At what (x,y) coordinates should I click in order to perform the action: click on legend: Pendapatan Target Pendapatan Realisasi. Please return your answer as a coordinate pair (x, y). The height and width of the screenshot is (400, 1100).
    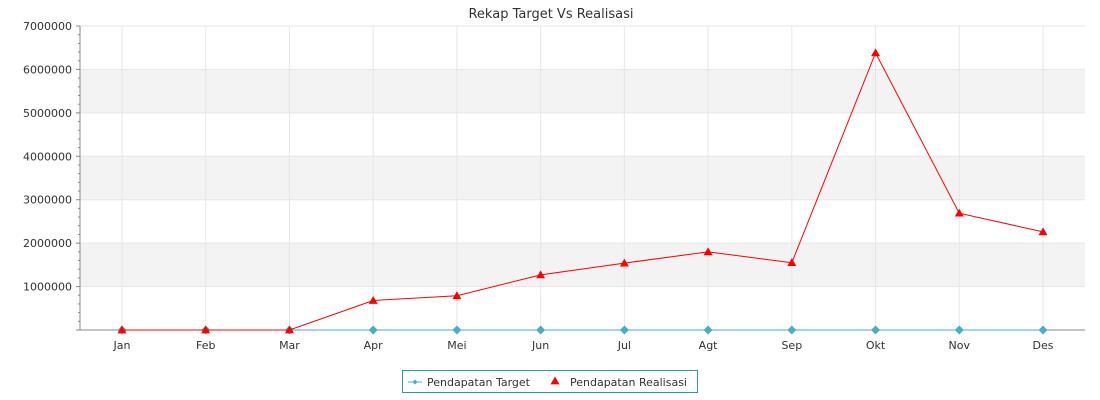
    Looking at the image, I should click on (550, 381).